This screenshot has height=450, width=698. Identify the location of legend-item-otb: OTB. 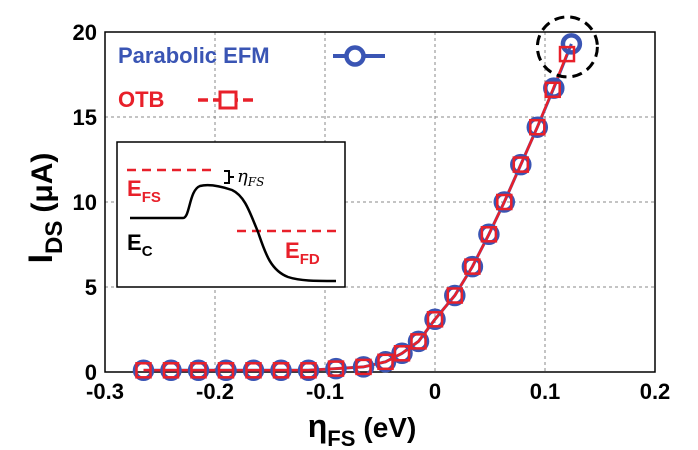
(188, 99).